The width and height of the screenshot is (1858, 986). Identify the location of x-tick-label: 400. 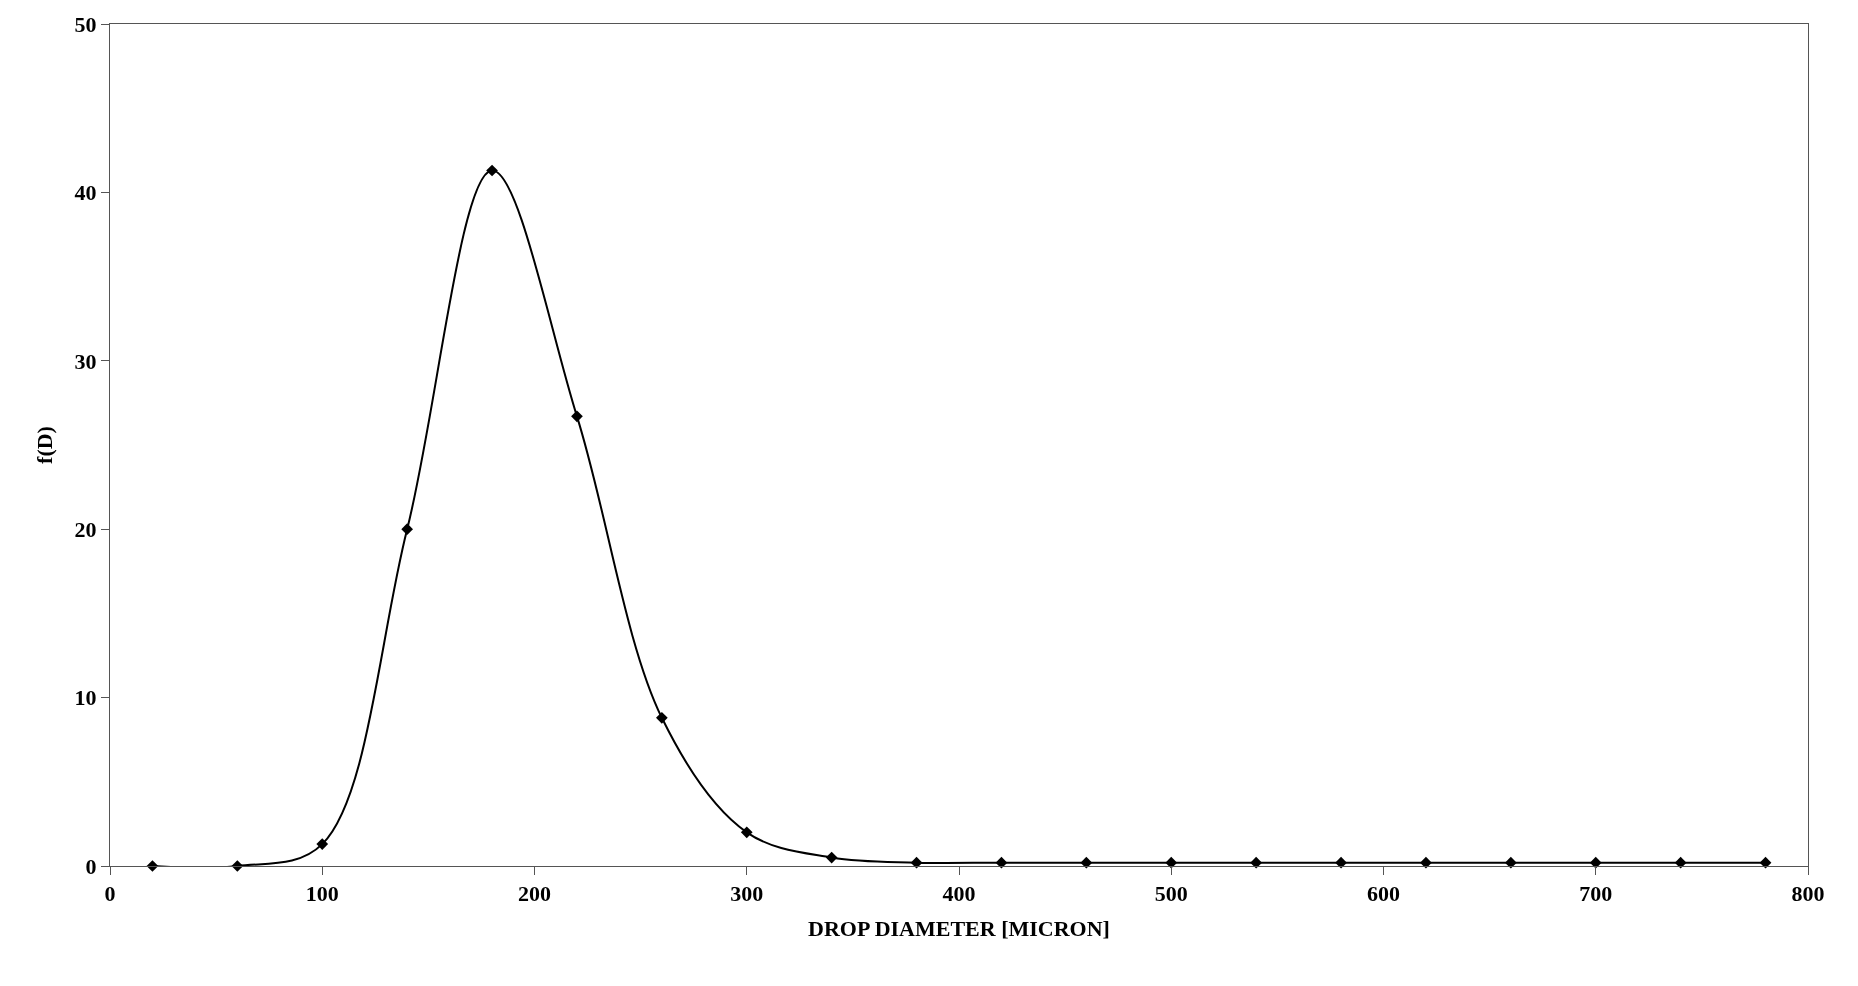
(959, 894).